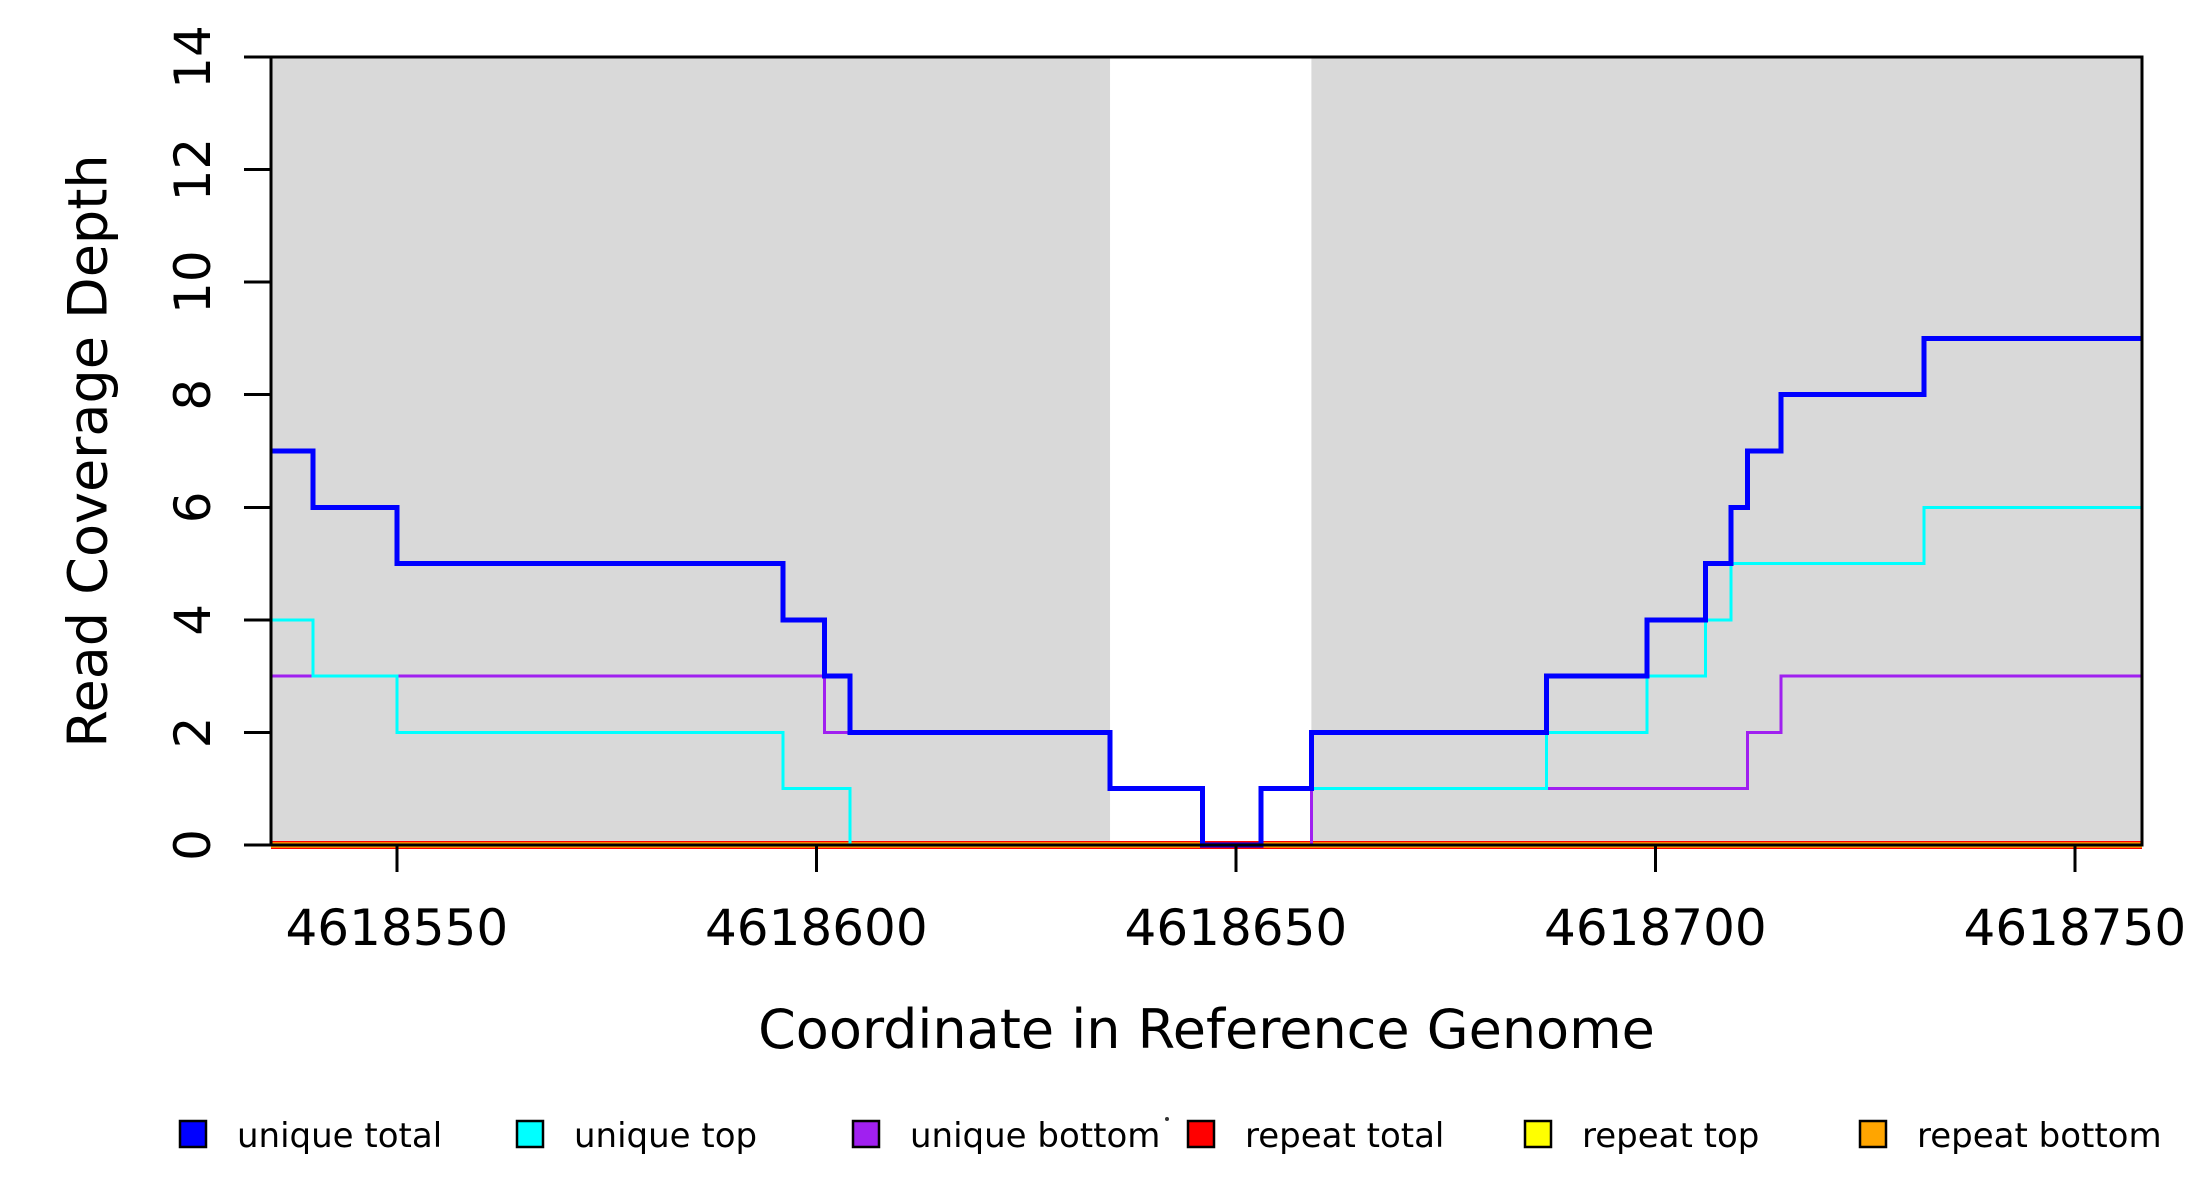 The height and width of the screenshot is (1200, 2200). What do you see at coordinates (1206, 1029) in the screenshot?
I see `x-axis-title: Coordinate in Reference Genome` at bounding box center [1206, 1029].